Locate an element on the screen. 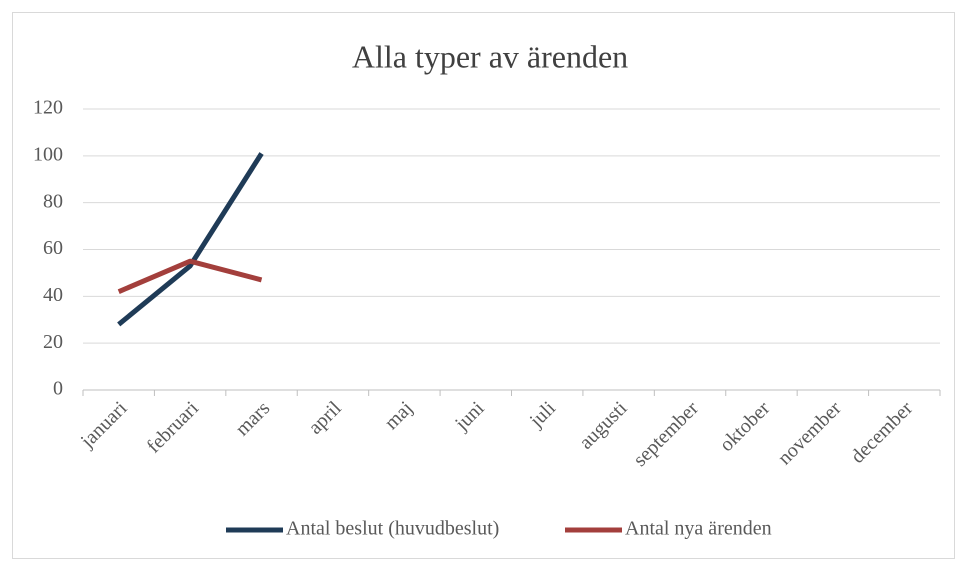 The width and height of the screenshot is (957, 561). y-tick-label: 0 is located at coordinates (58, 389).